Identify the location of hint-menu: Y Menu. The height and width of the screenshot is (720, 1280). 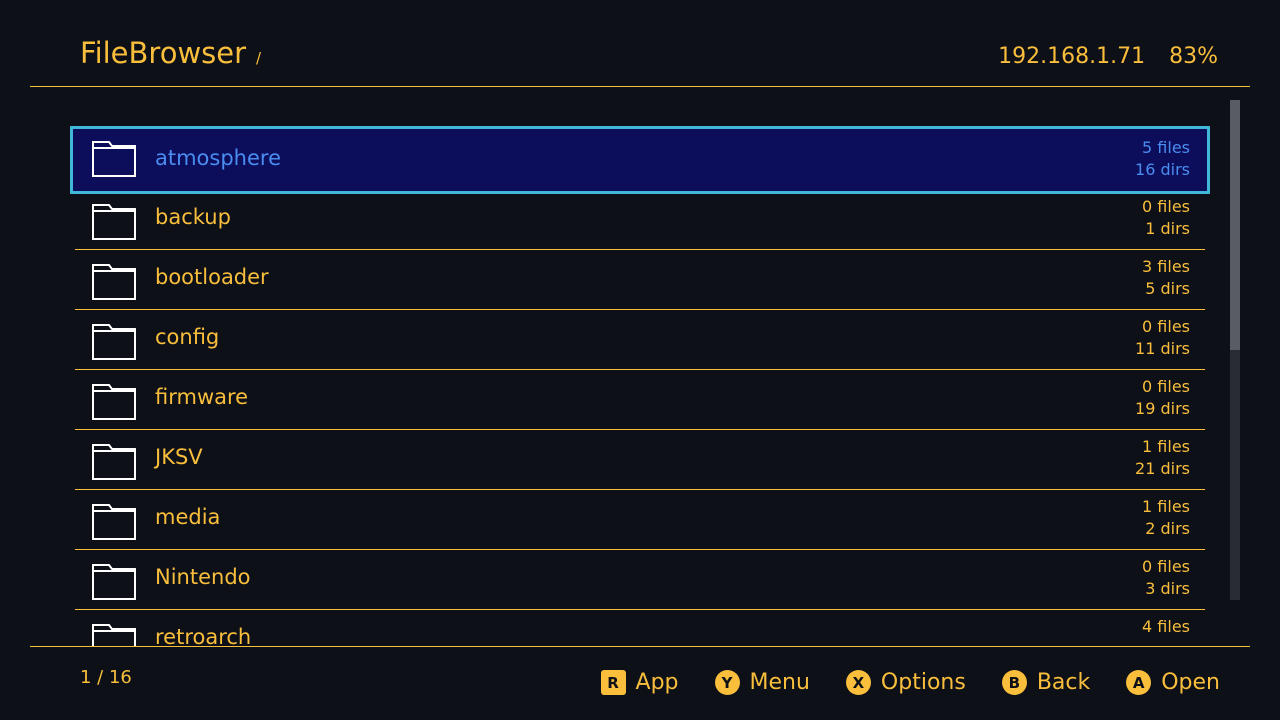
(762, 682).